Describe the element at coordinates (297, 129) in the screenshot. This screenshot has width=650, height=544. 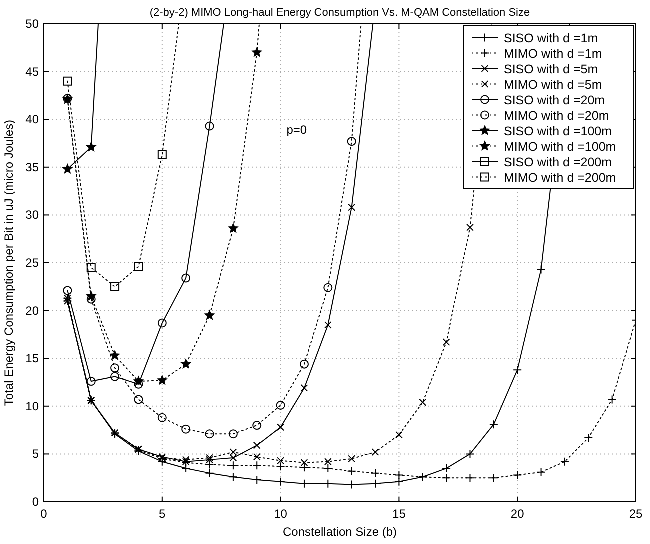
I see `annotation: p=0` at that location.